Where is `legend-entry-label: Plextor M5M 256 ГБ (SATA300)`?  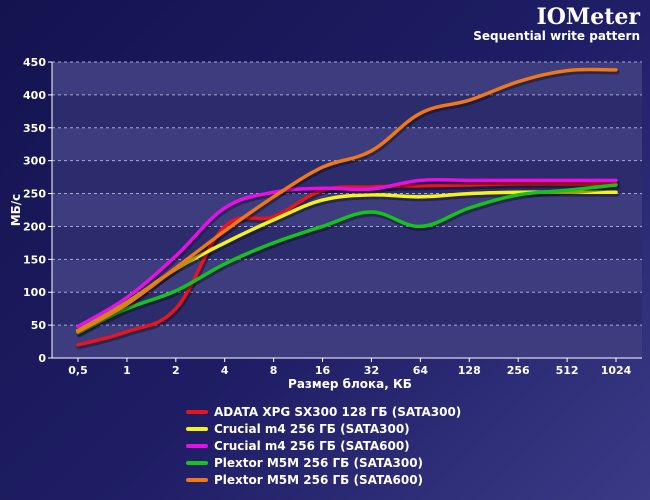
legend-entry-label: Plextor M5M 256 ГБ (SATA300) is located at coordinates (318, 463).